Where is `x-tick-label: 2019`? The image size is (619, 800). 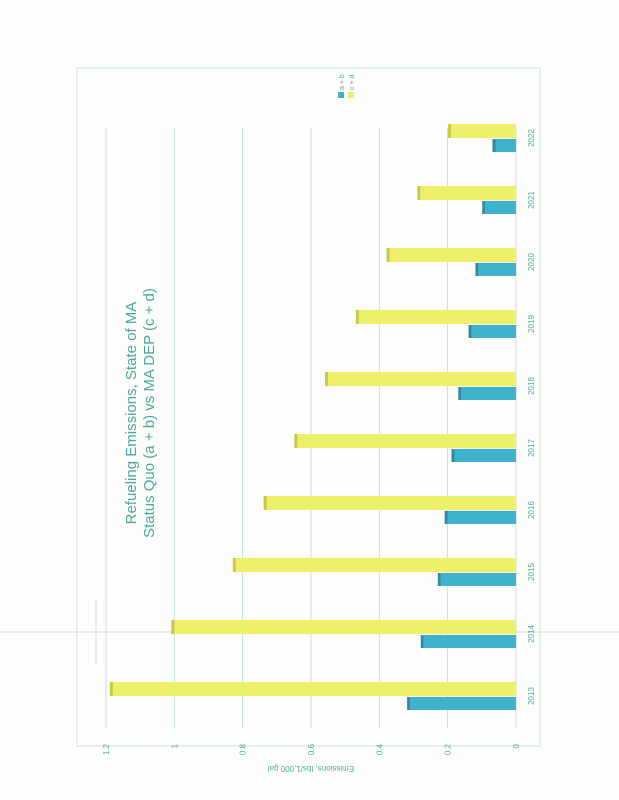 x-tick-label: 2019 is located at coordinates (531, 324).